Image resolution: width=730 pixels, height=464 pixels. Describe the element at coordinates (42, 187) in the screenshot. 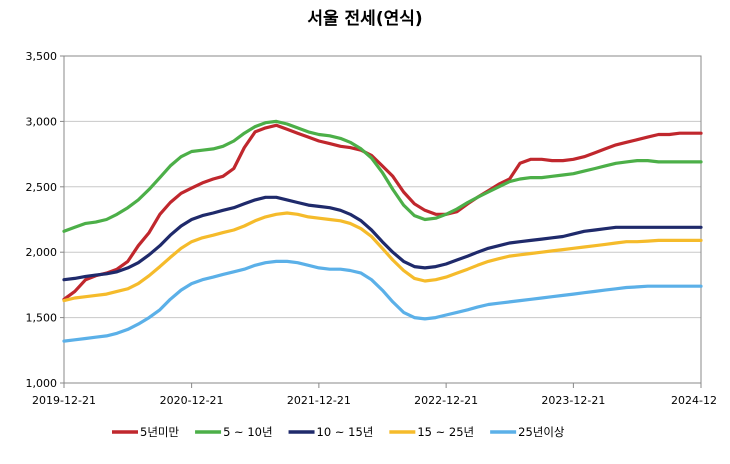

I see `y-tick-label: 2,500` at that location.